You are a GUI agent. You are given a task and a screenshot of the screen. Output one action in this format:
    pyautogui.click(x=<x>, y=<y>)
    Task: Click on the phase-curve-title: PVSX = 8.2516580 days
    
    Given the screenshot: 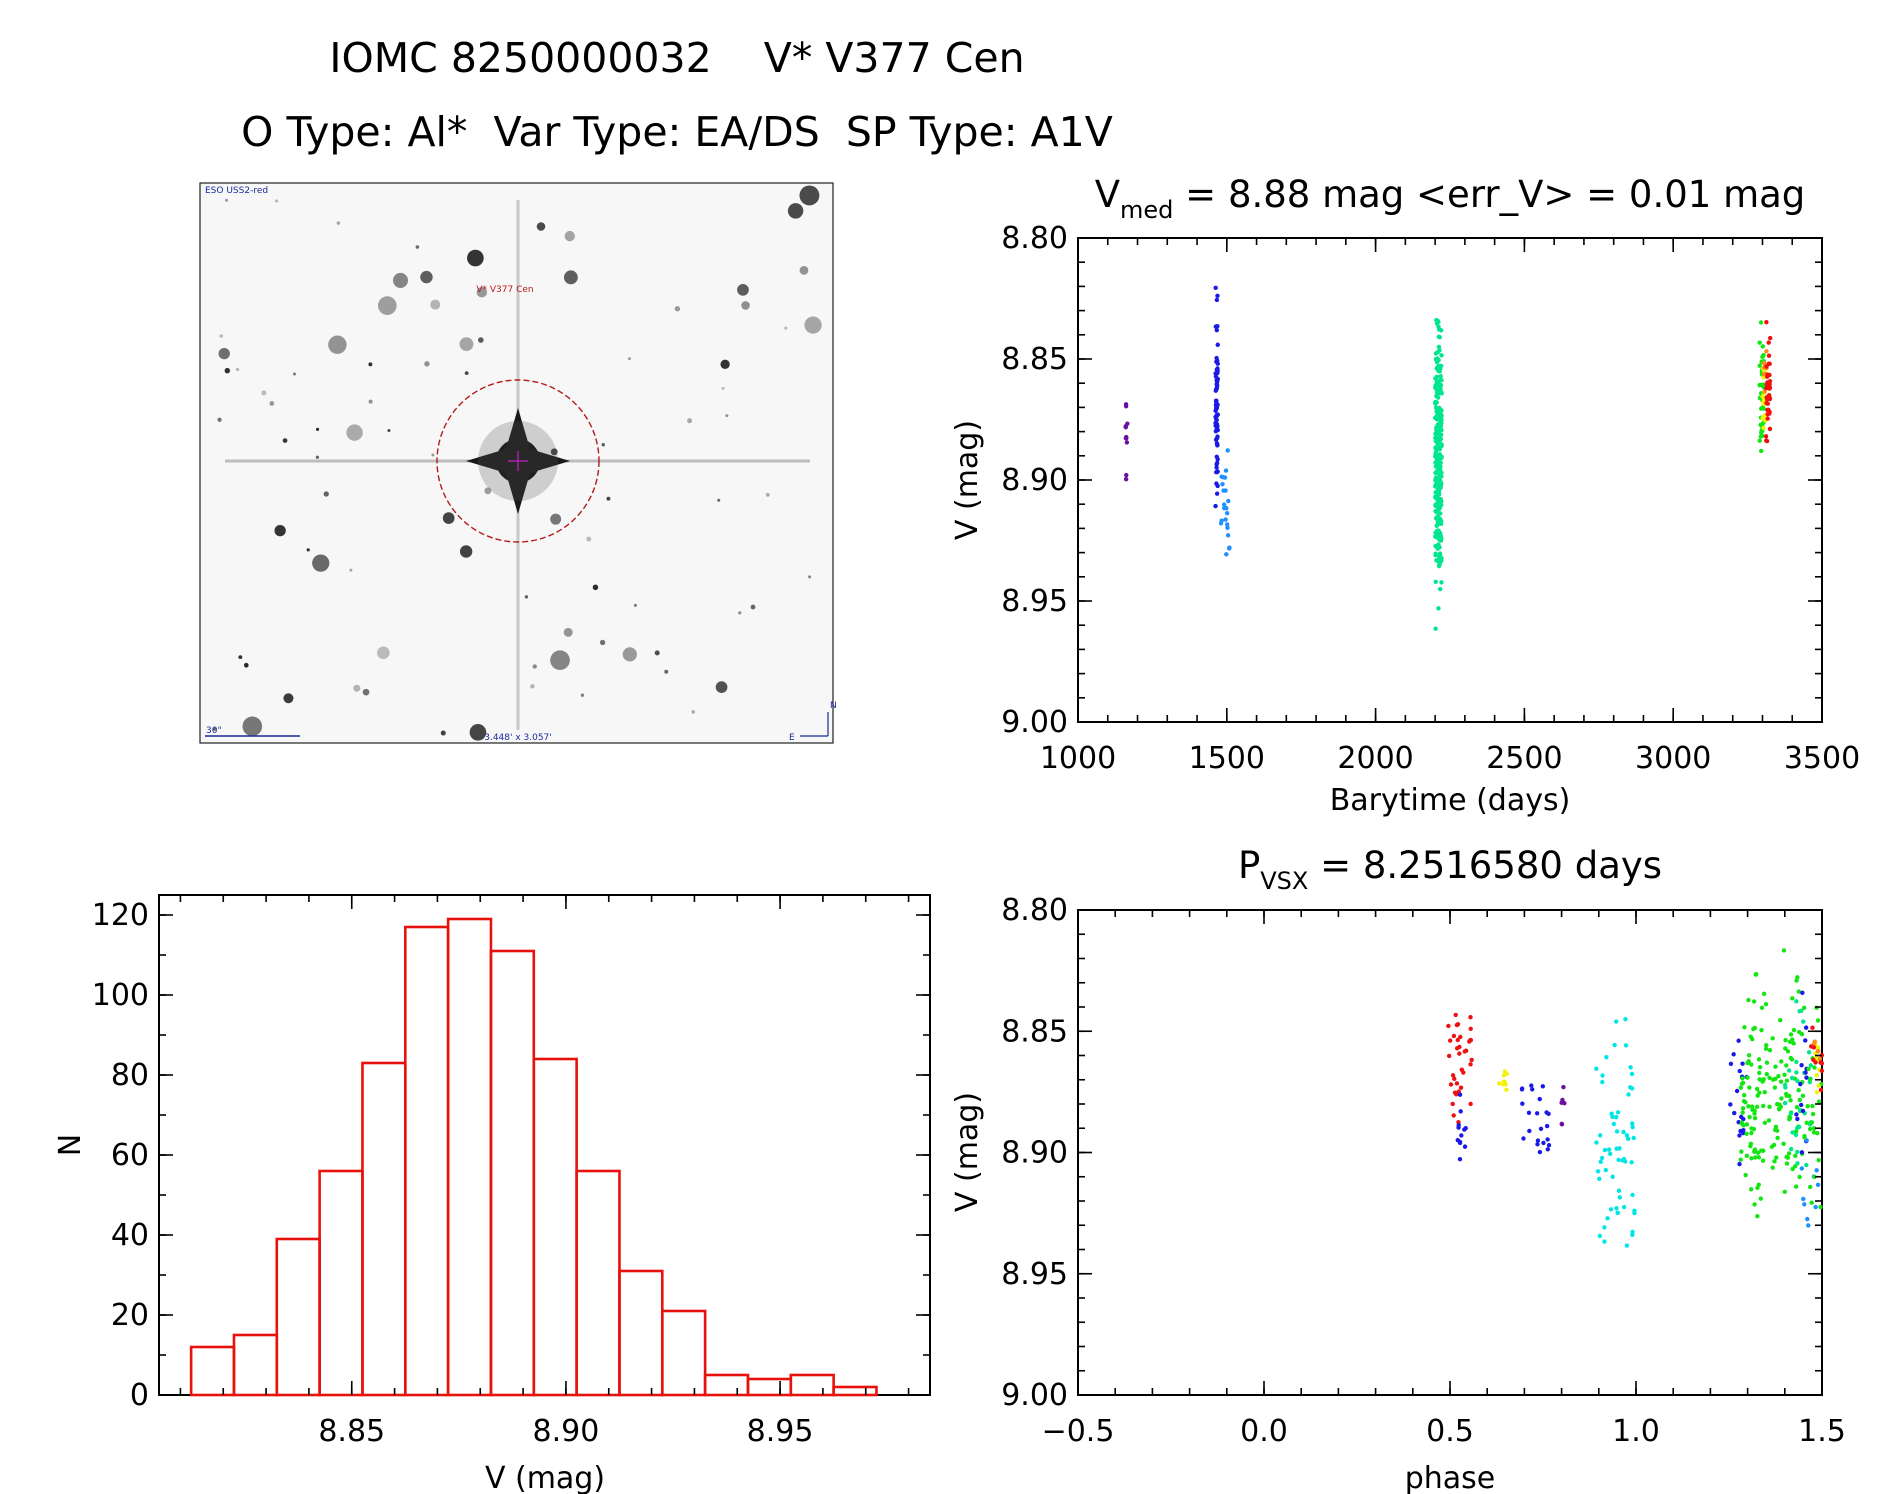 What is the action you would take?
    pyautogui.click(x=1450, y=869)
    